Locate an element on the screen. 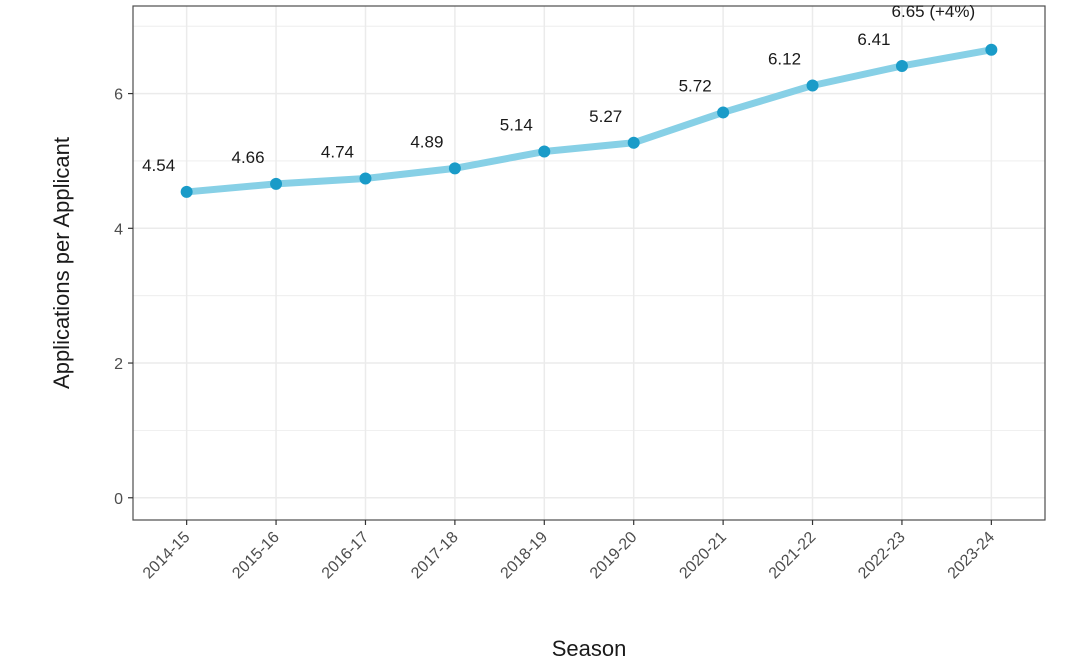  data-label: 4.66 is located at coordinates (248, 157).